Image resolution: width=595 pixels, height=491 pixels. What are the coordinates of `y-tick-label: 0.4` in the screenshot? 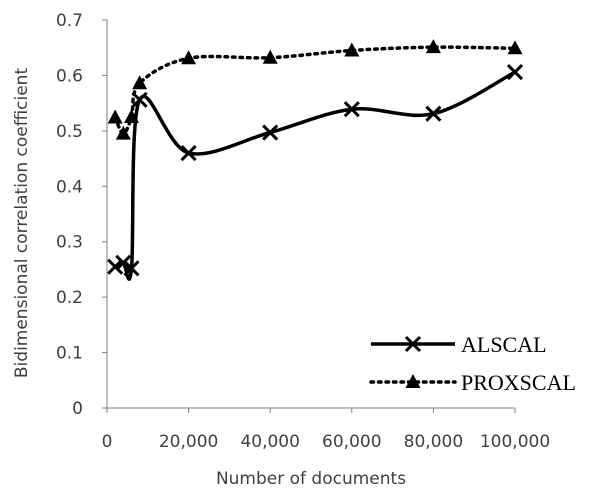 It's located at (69, 187).